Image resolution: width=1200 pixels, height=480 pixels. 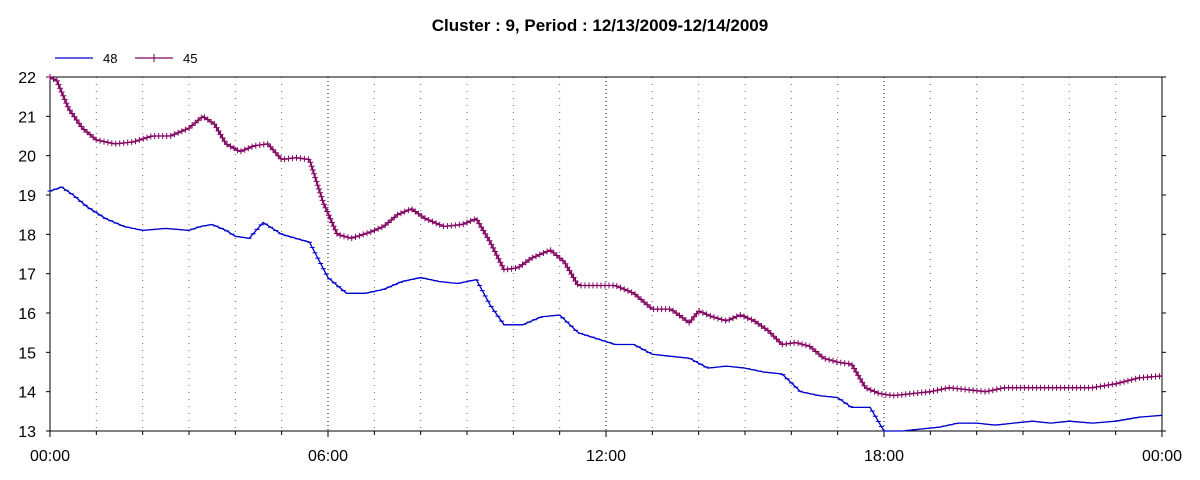 I want to click on legend-label: 45, so click(x=190, y=58).